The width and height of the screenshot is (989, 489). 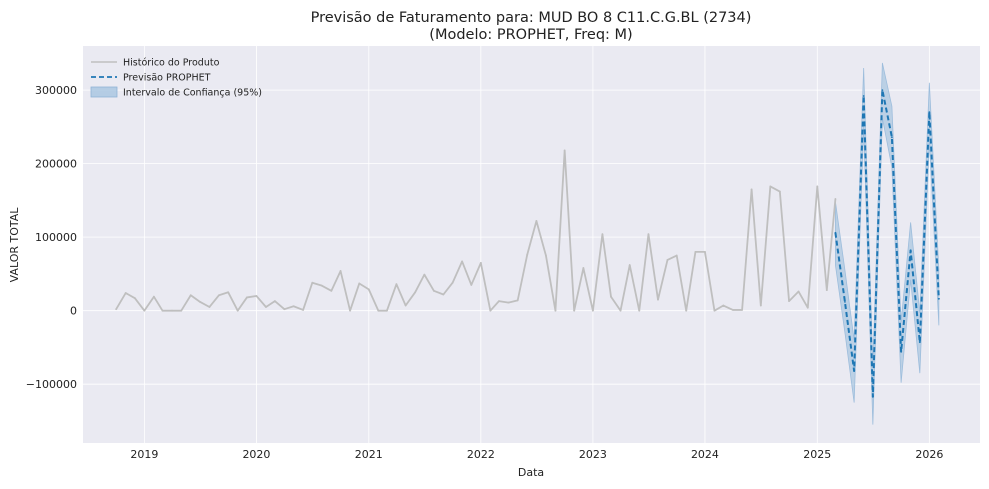 I want to click on forecast-series, so click(x=887, y=243).